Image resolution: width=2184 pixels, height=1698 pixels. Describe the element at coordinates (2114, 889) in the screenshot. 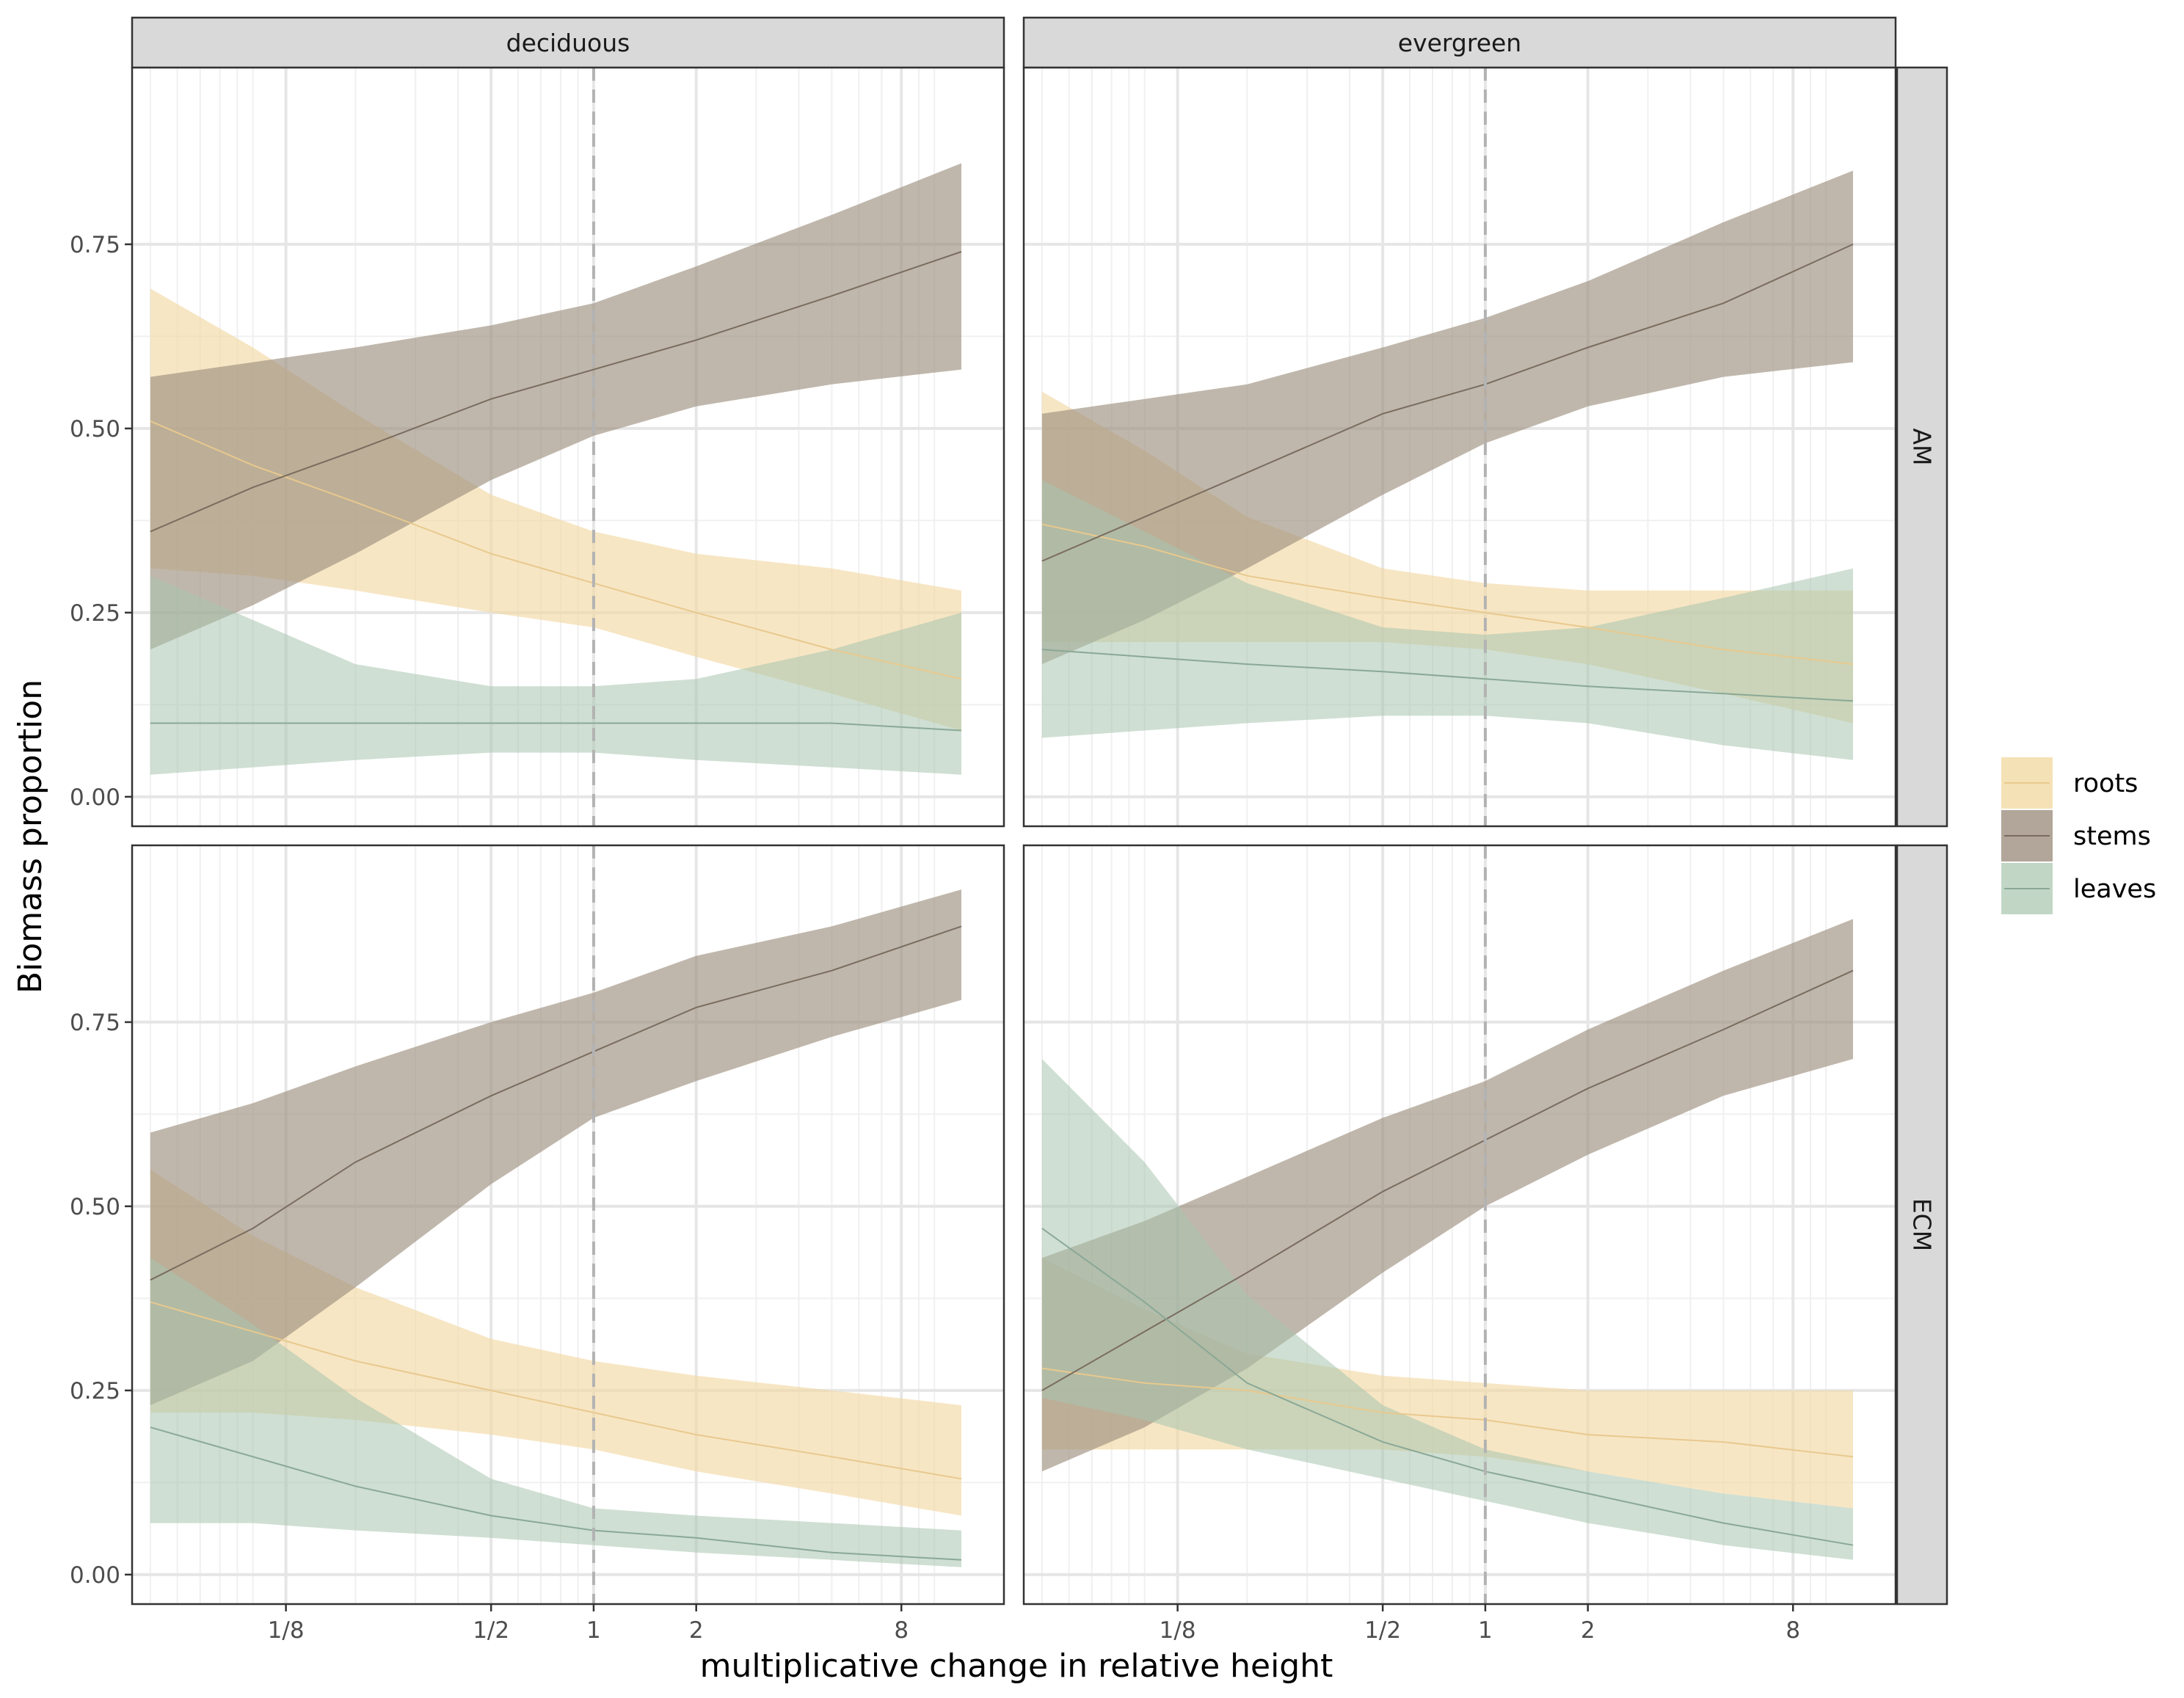

I see `legend-label-leaves: leaves` at that location.